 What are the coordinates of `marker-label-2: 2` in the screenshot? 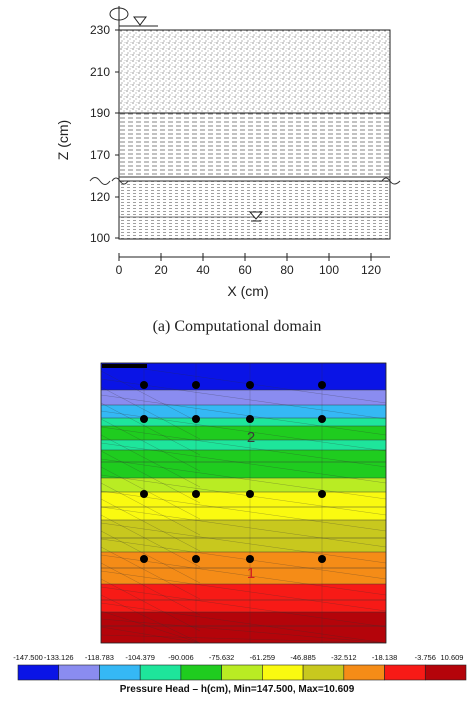 It's located at (251, 437).